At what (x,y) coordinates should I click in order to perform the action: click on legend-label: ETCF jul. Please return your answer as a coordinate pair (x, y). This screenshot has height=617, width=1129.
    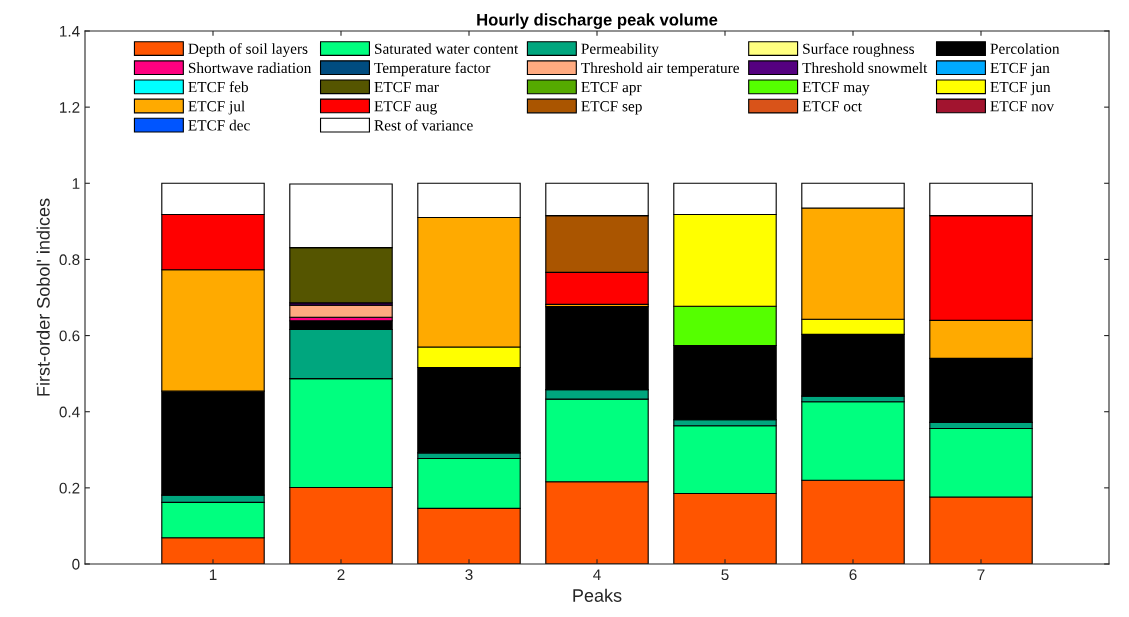
    Looking at the image, I should click on (216, 107).